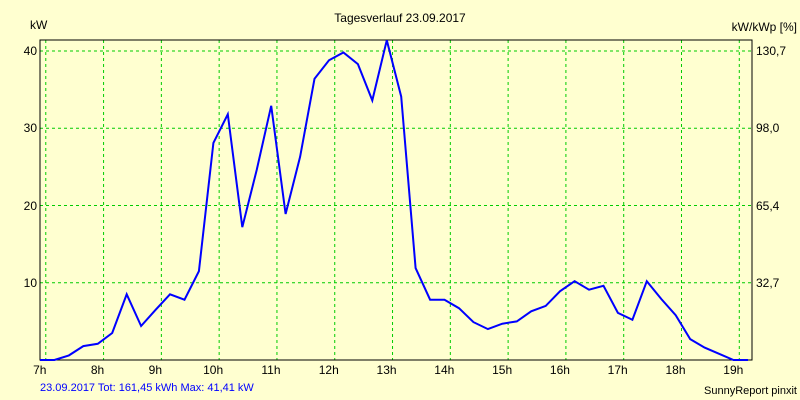 The height and width of the screenshot is (400, 800). What do you see at coordinates (213, 370) in the screenshot?
I see `x-tick-label: 10h` at bounding box center [213, 370].